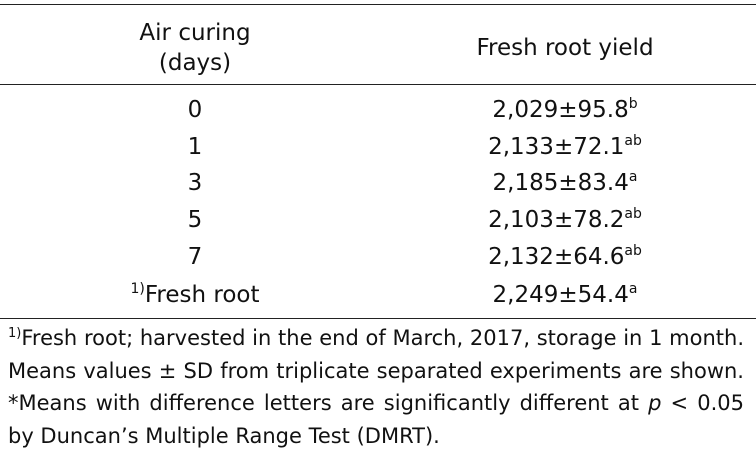 This screenshot has height=460, width=756. I want to click on row-label: 3, so click(195, 183).